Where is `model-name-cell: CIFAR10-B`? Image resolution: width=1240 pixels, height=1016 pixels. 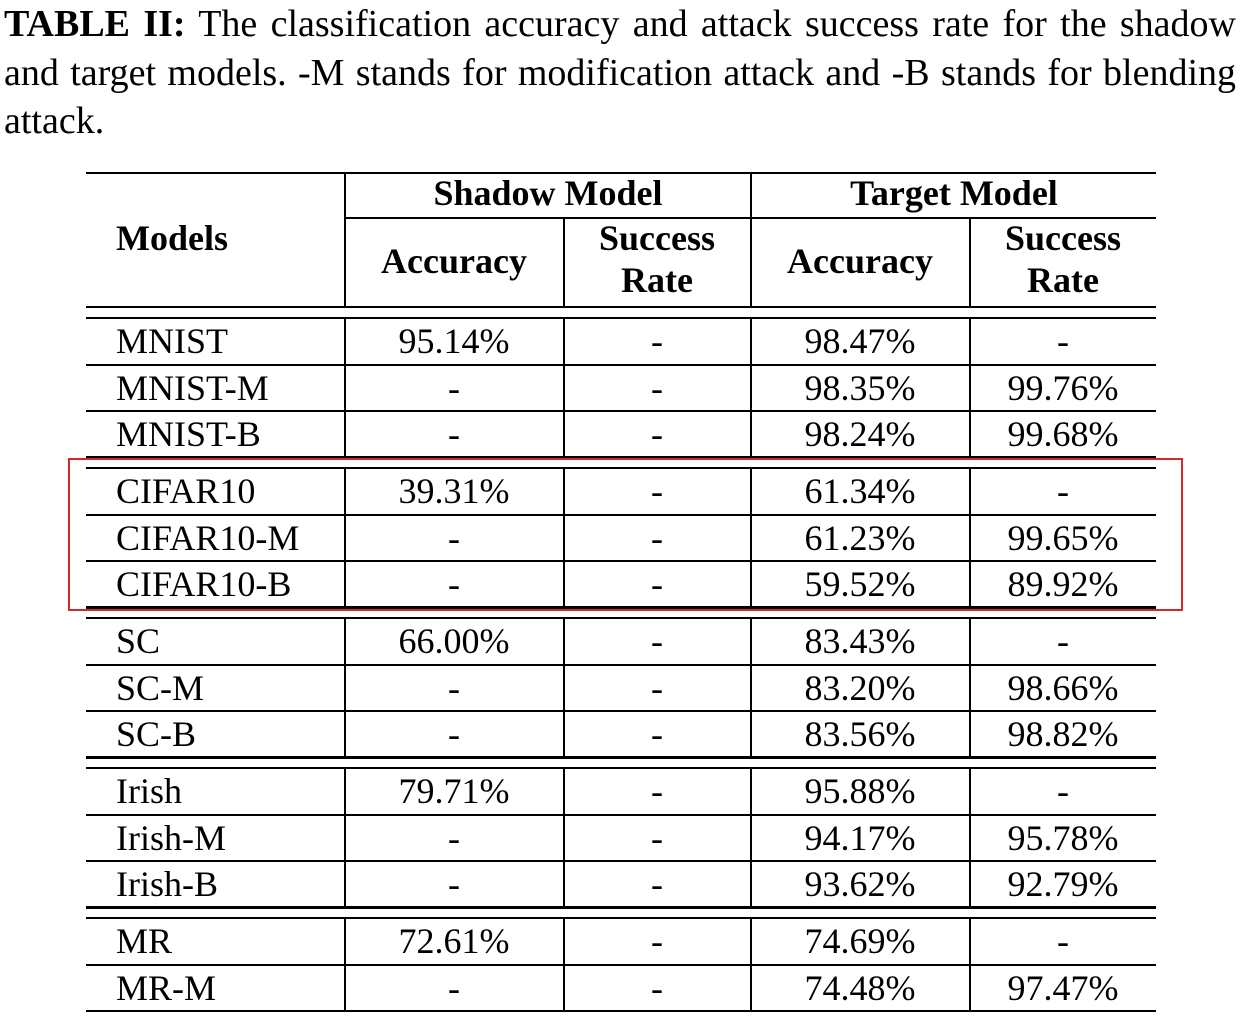
model-name-cell: CIFAR10-B is located at coordinates (204, 584).